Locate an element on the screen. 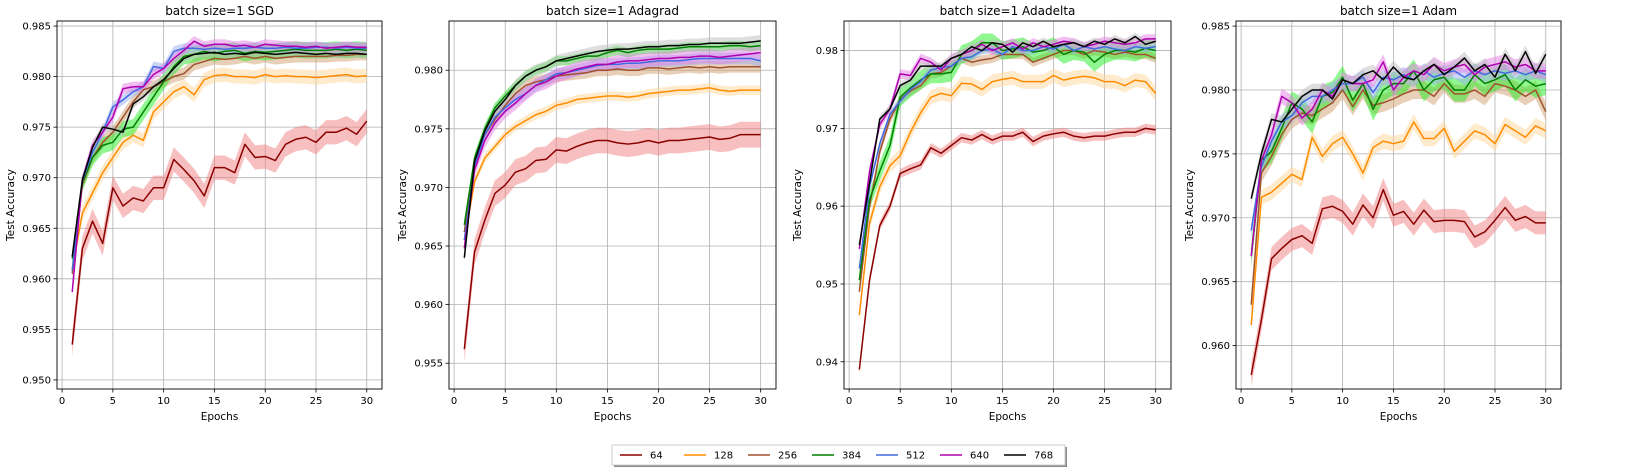 The image size is (1626, 471). chart-title: batch size=1 Adagrad is located at coordinates (612, 11).